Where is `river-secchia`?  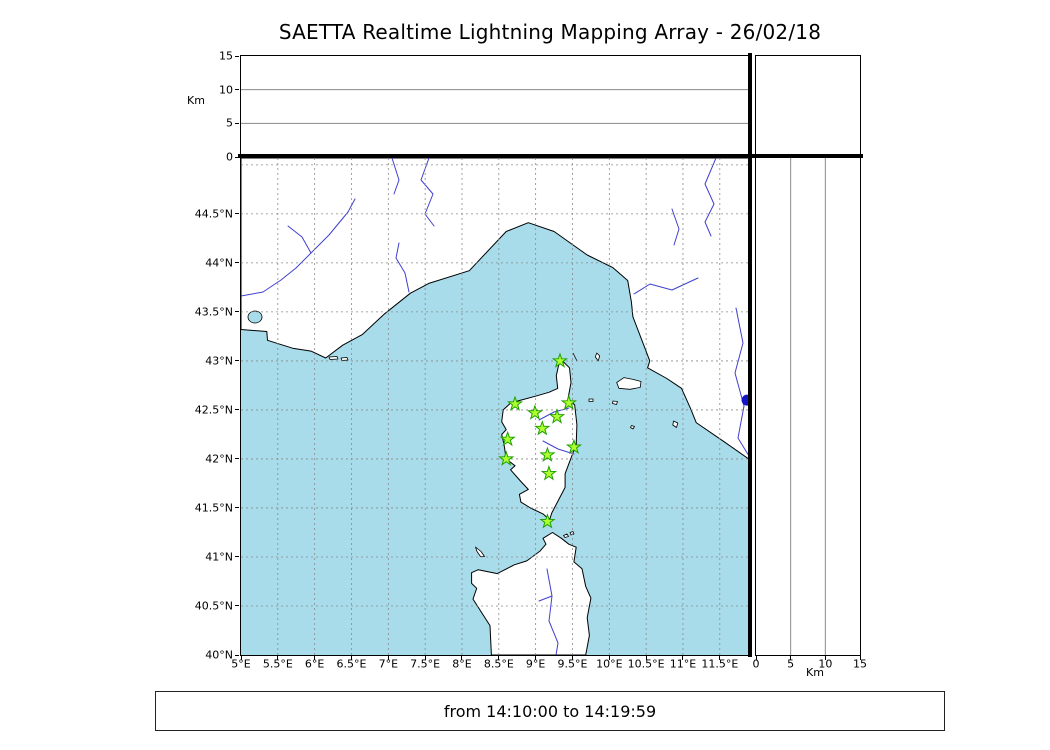
river-secchia is located at coordinates (675, 227).